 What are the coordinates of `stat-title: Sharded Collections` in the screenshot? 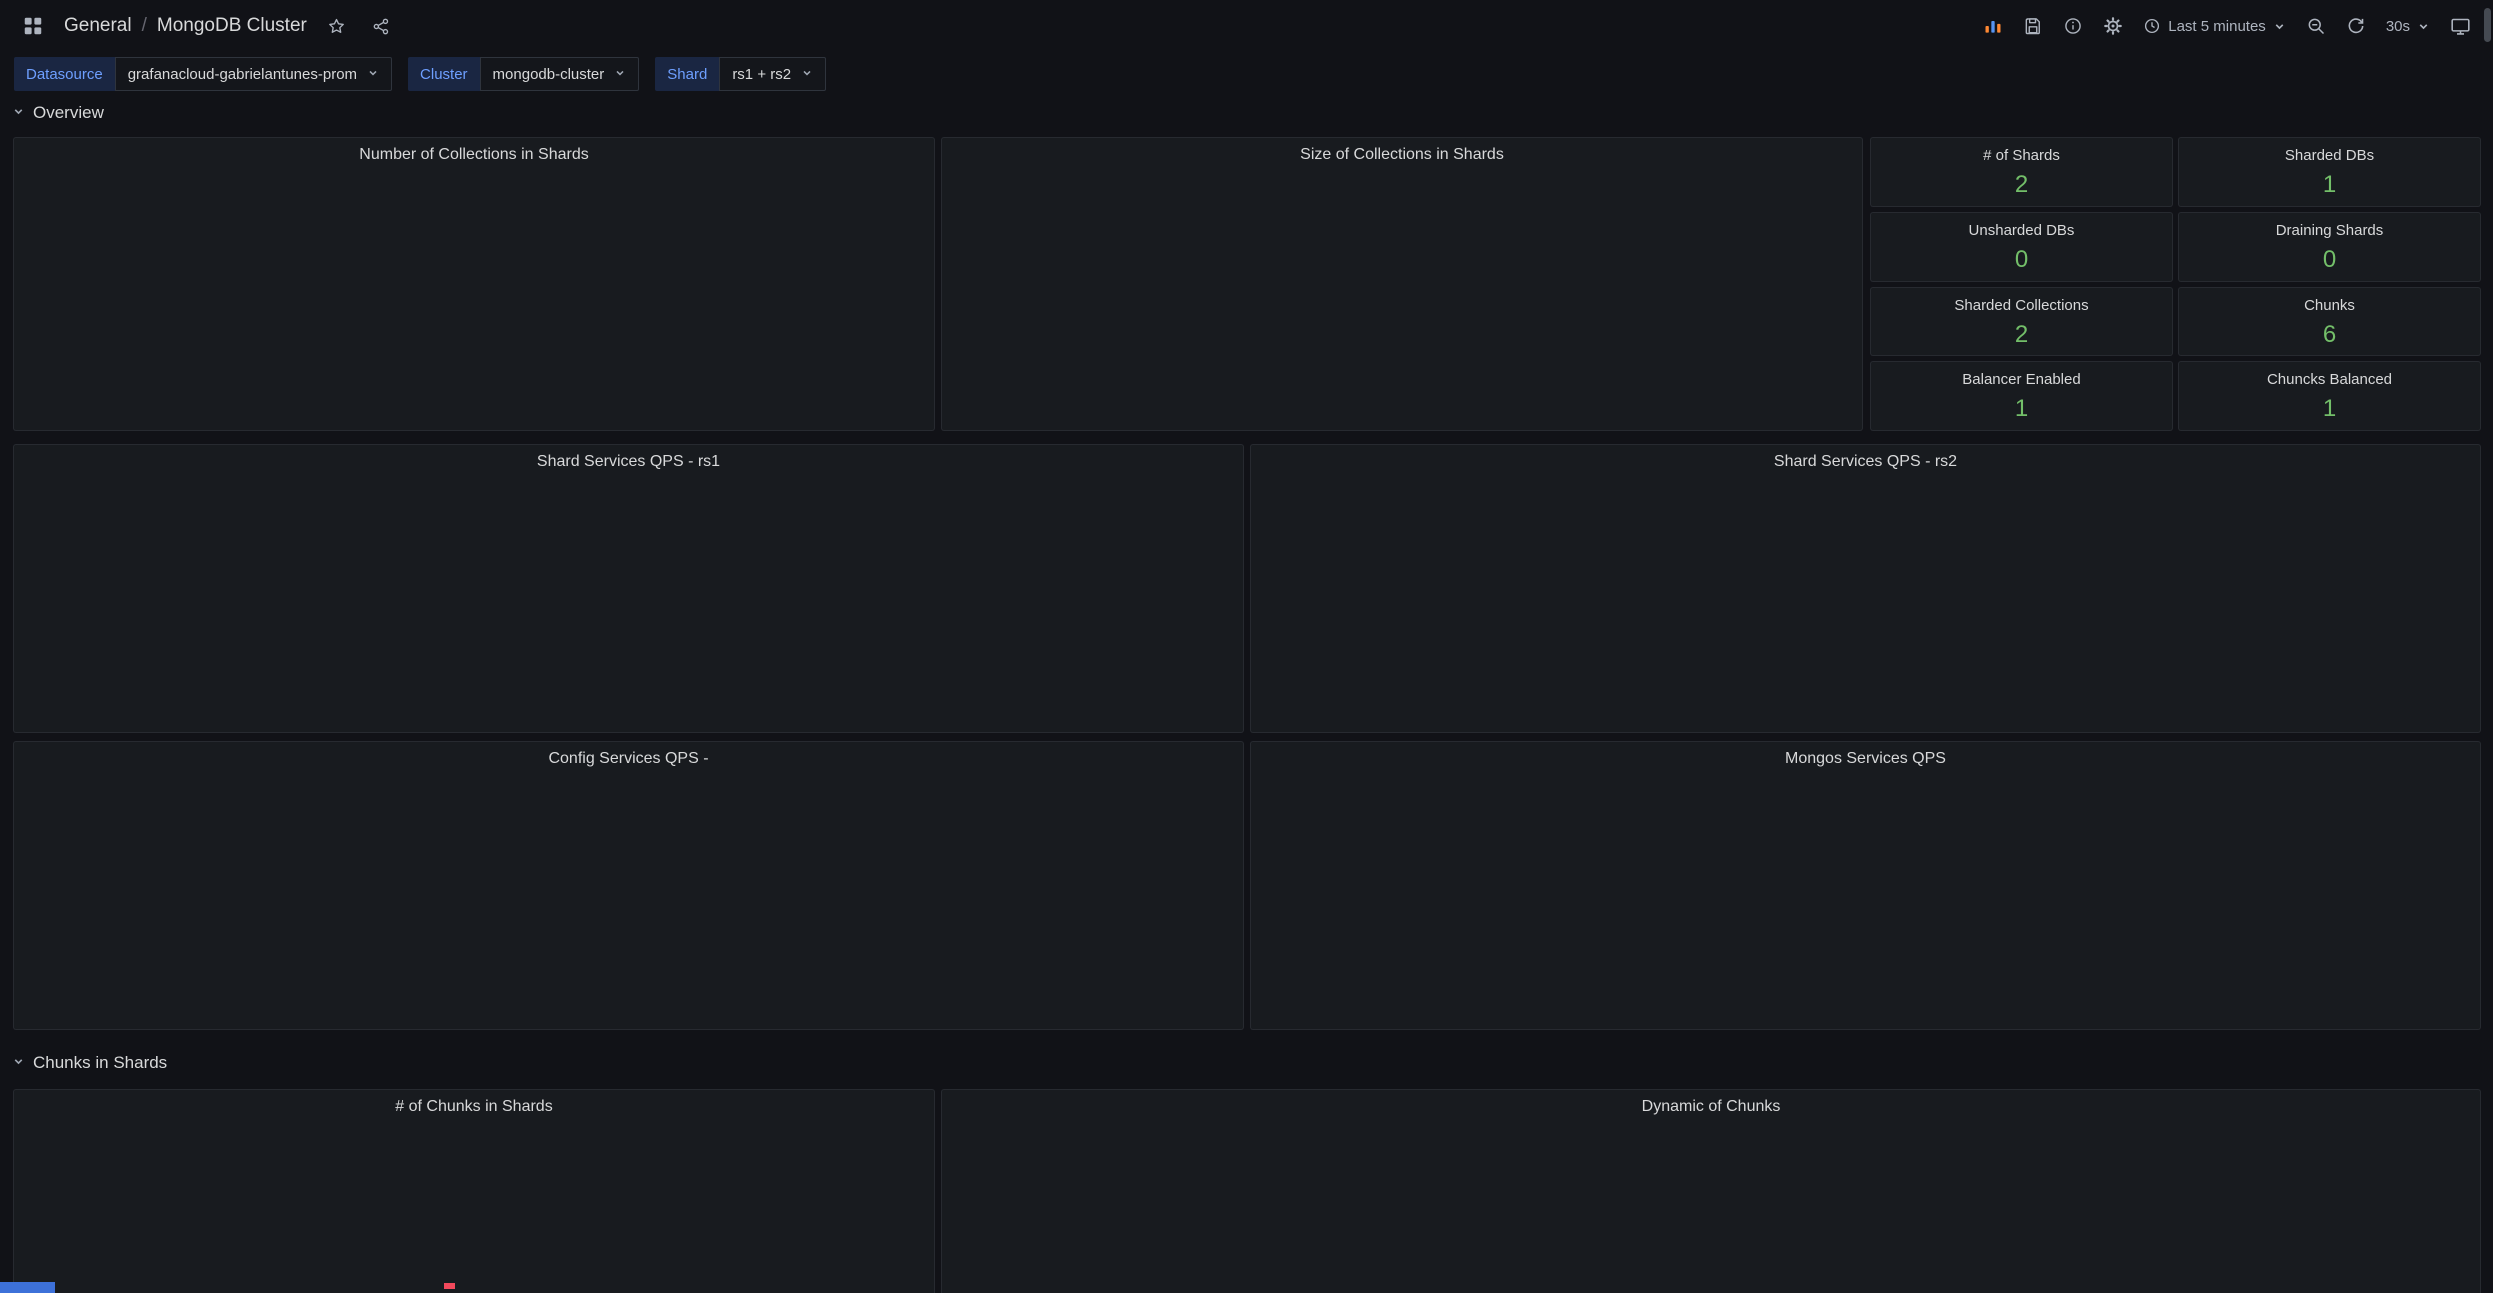 It's located at (2021, 305).